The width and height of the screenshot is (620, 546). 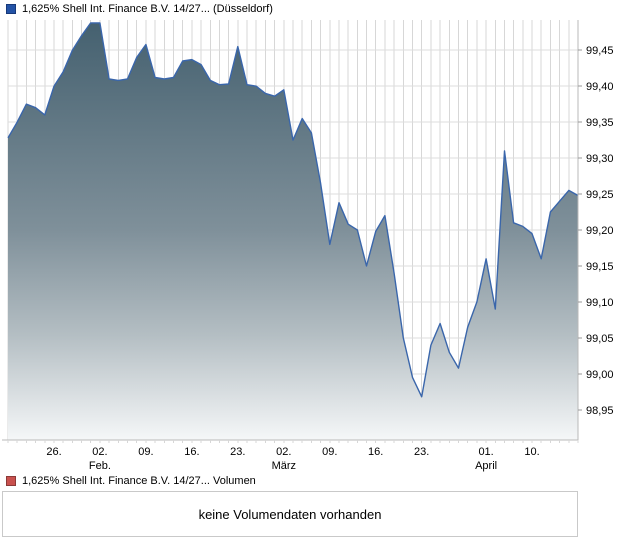 I want to click on svg-text: 99,20, so click(x=600, y=231).